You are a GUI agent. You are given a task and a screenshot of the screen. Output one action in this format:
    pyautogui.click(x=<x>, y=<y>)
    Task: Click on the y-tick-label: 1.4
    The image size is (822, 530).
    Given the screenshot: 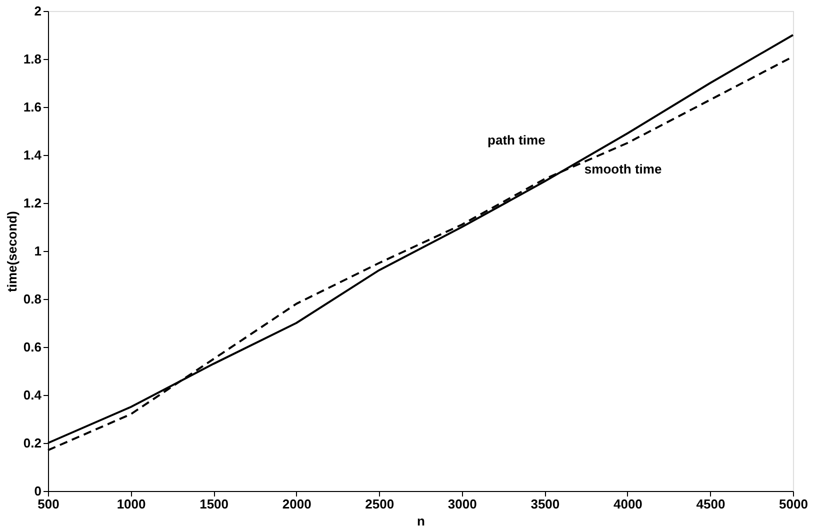 What is the action you would take?
    pyautogui.click(x=32, y=155)
    